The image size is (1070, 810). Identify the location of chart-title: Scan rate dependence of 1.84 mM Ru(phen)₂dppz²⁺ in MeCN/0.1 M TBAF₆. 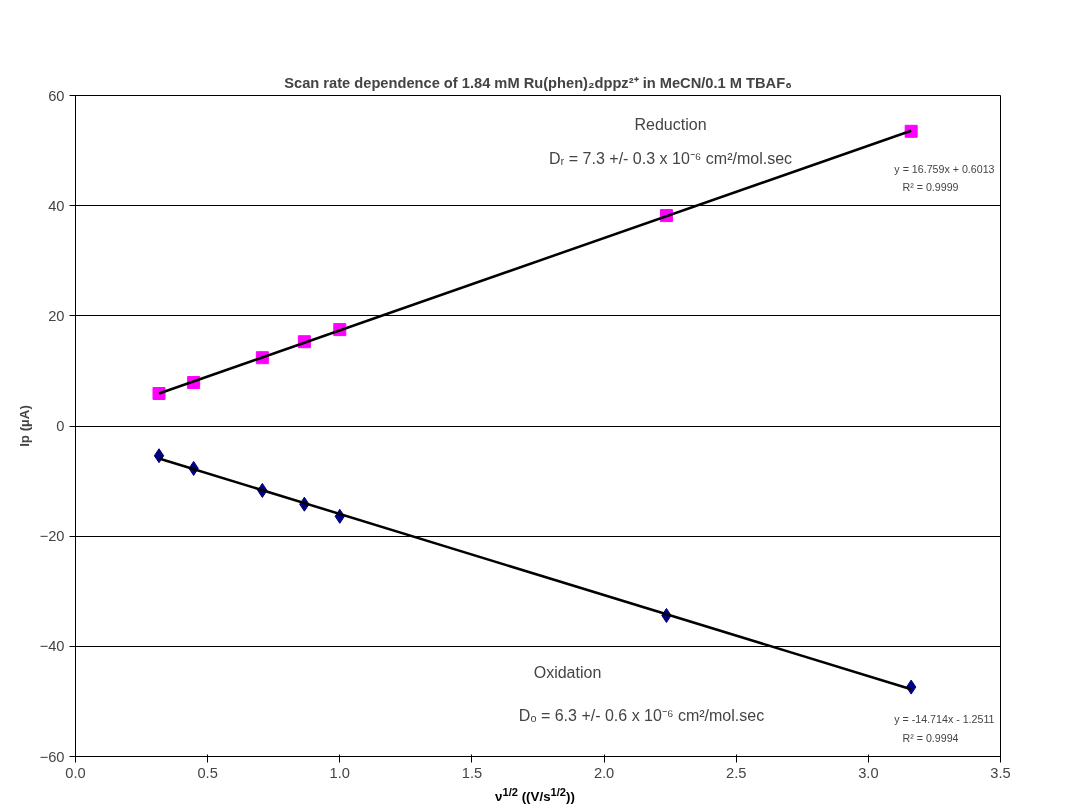
(538, 82).